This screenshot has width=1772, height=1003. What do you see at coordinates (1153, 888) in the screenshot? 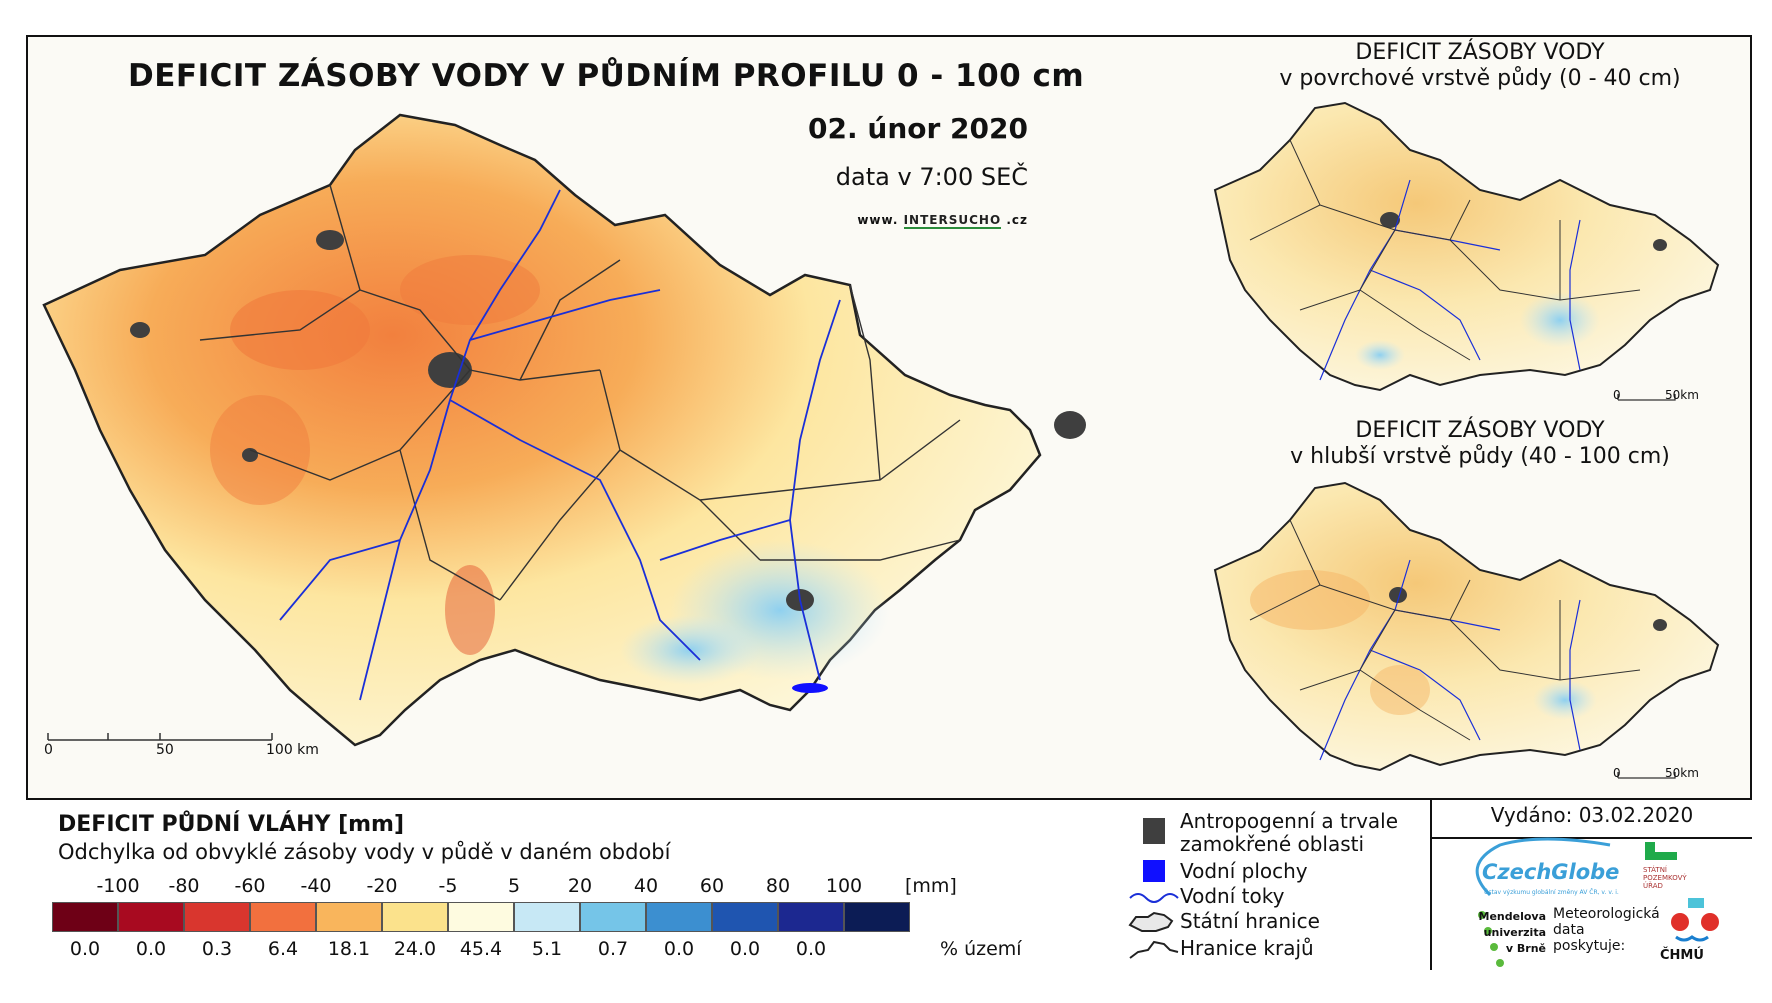
I see `symbol-legend` at bounding box center [1153, 888].